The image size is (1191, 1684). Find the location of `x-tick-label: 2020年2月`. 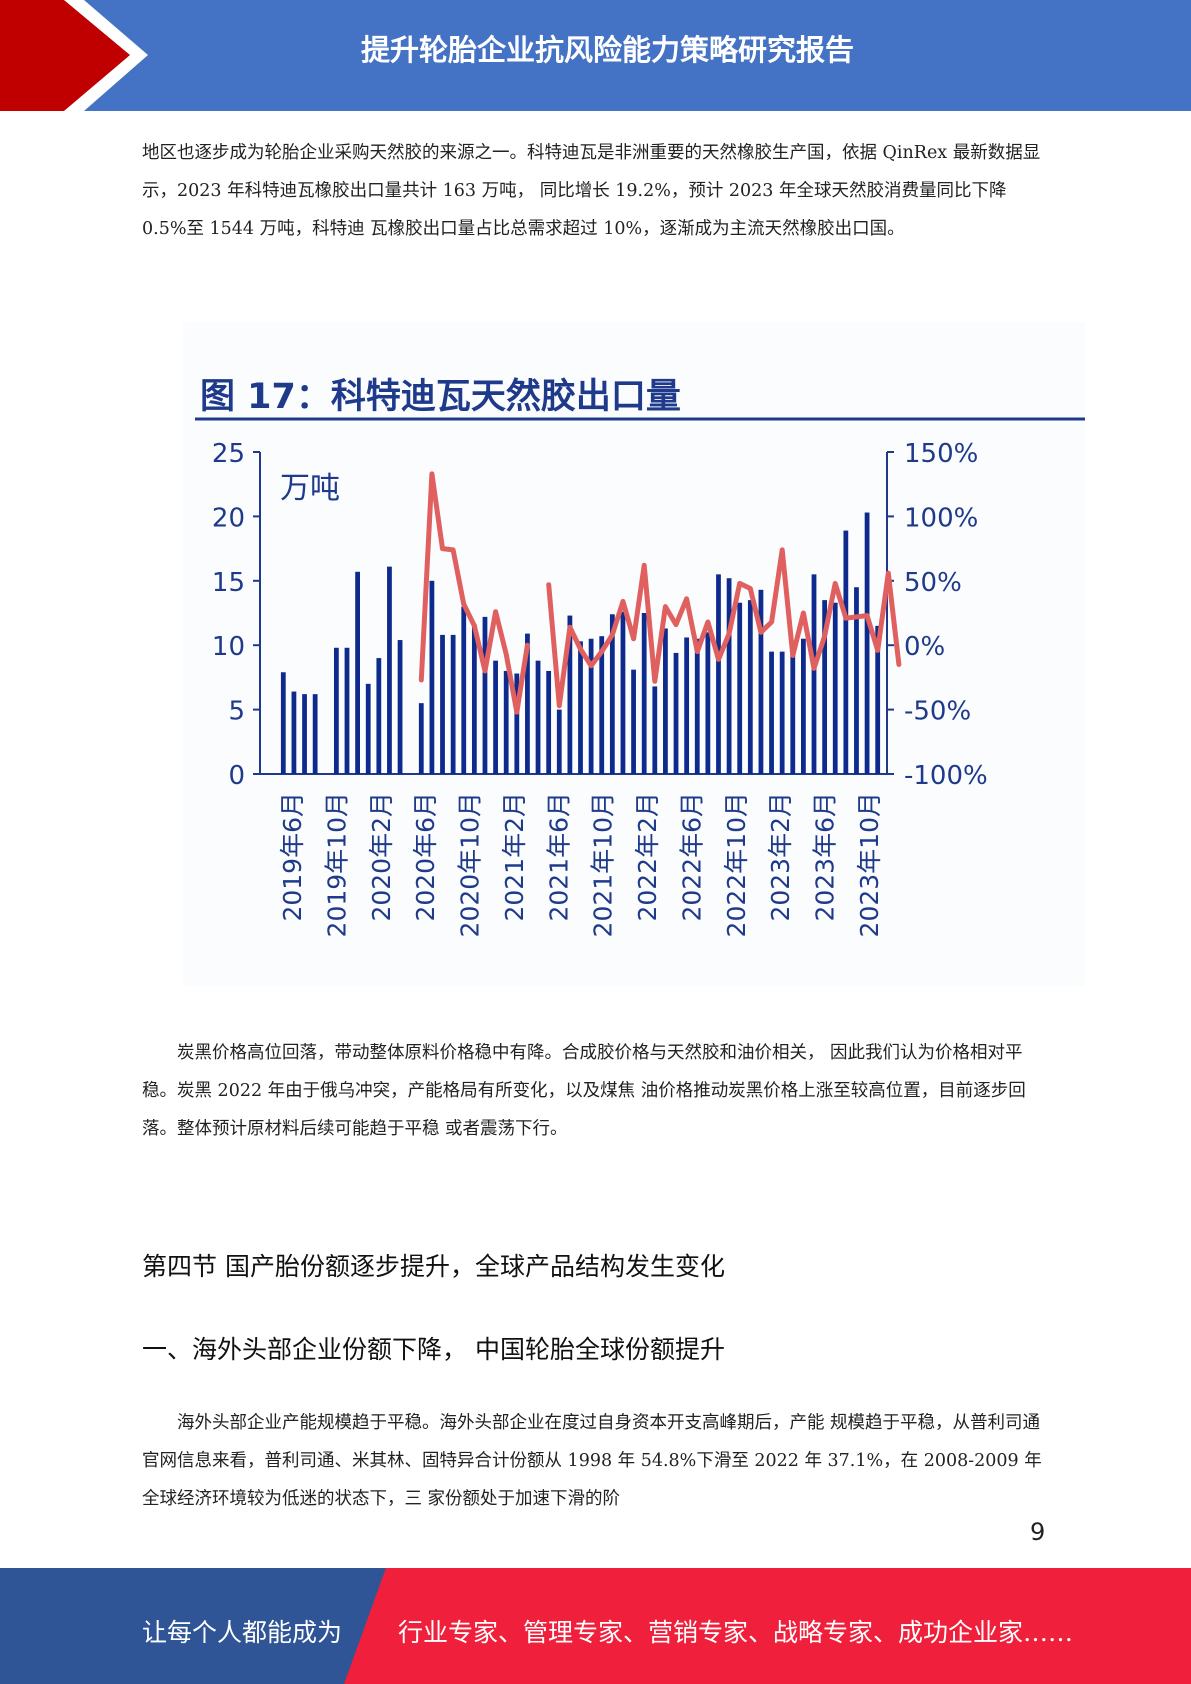

x-tick-label: 2020年2月 is located at coordinates (381, 857).